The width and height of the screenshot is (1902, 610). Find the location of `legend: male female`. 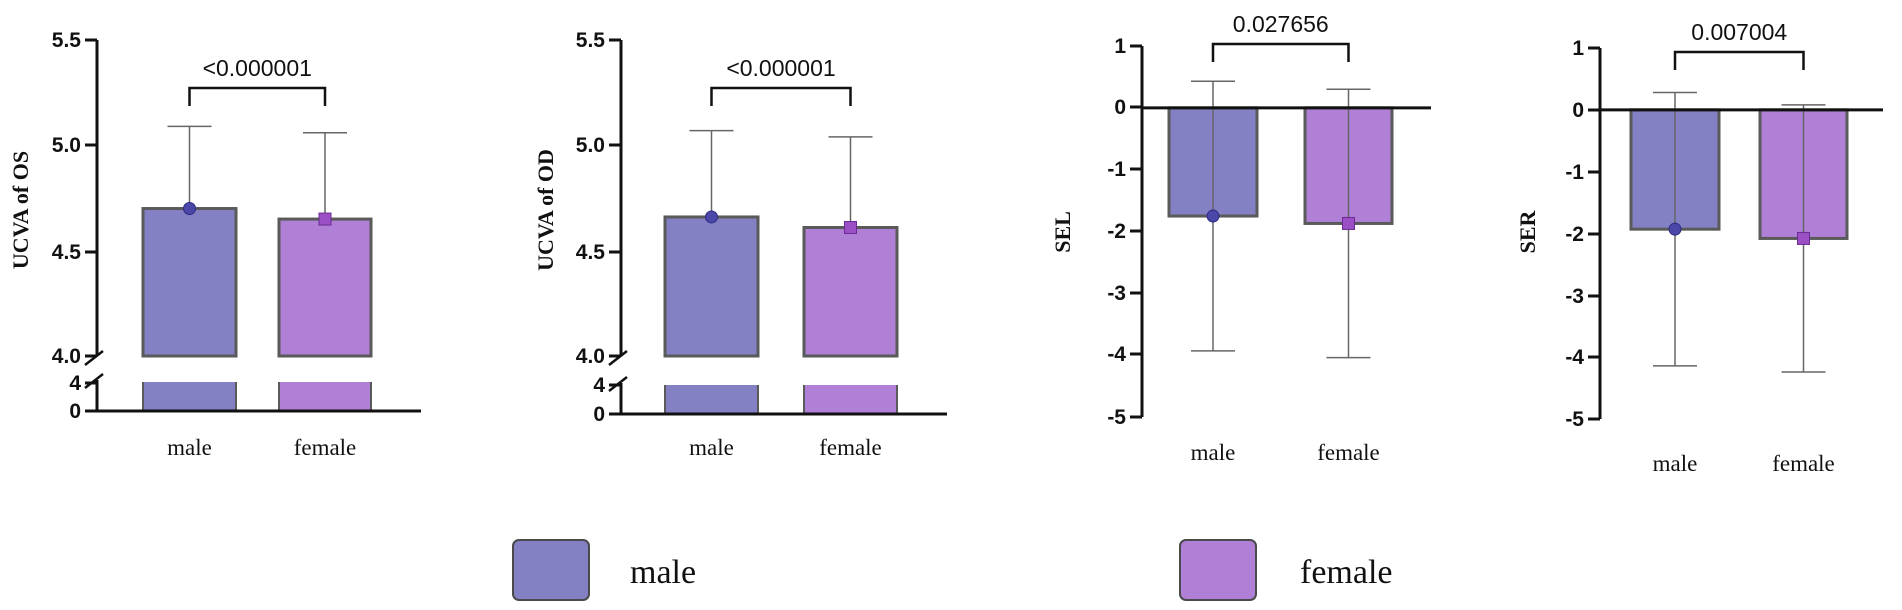

legend: male female is located at coordinates (952, 570).